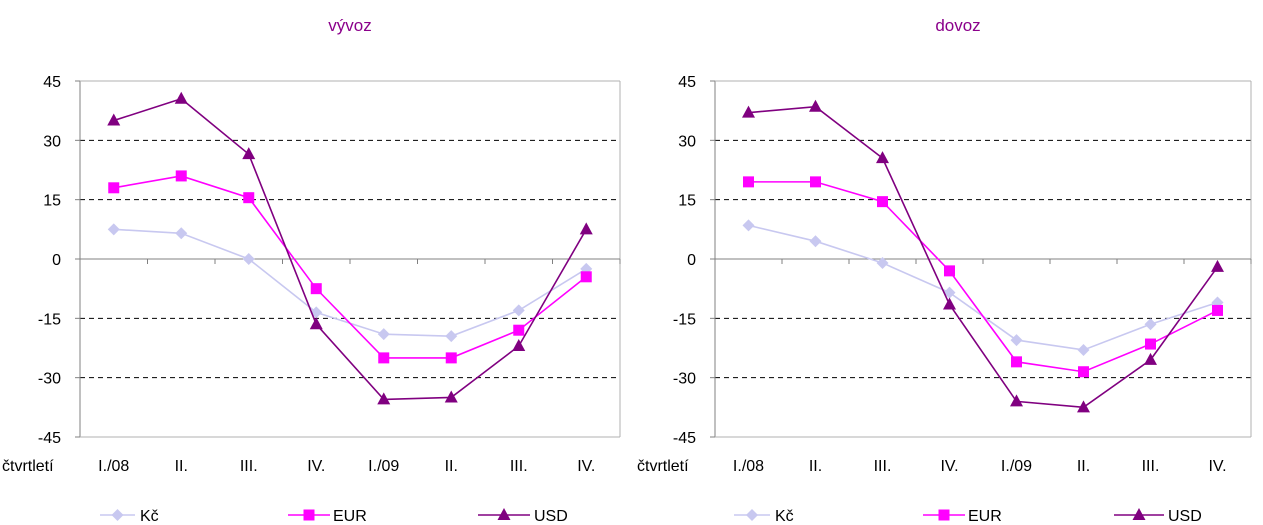 The image size is (1263, 525). I want to click on series-EUR, so click(983, 276).